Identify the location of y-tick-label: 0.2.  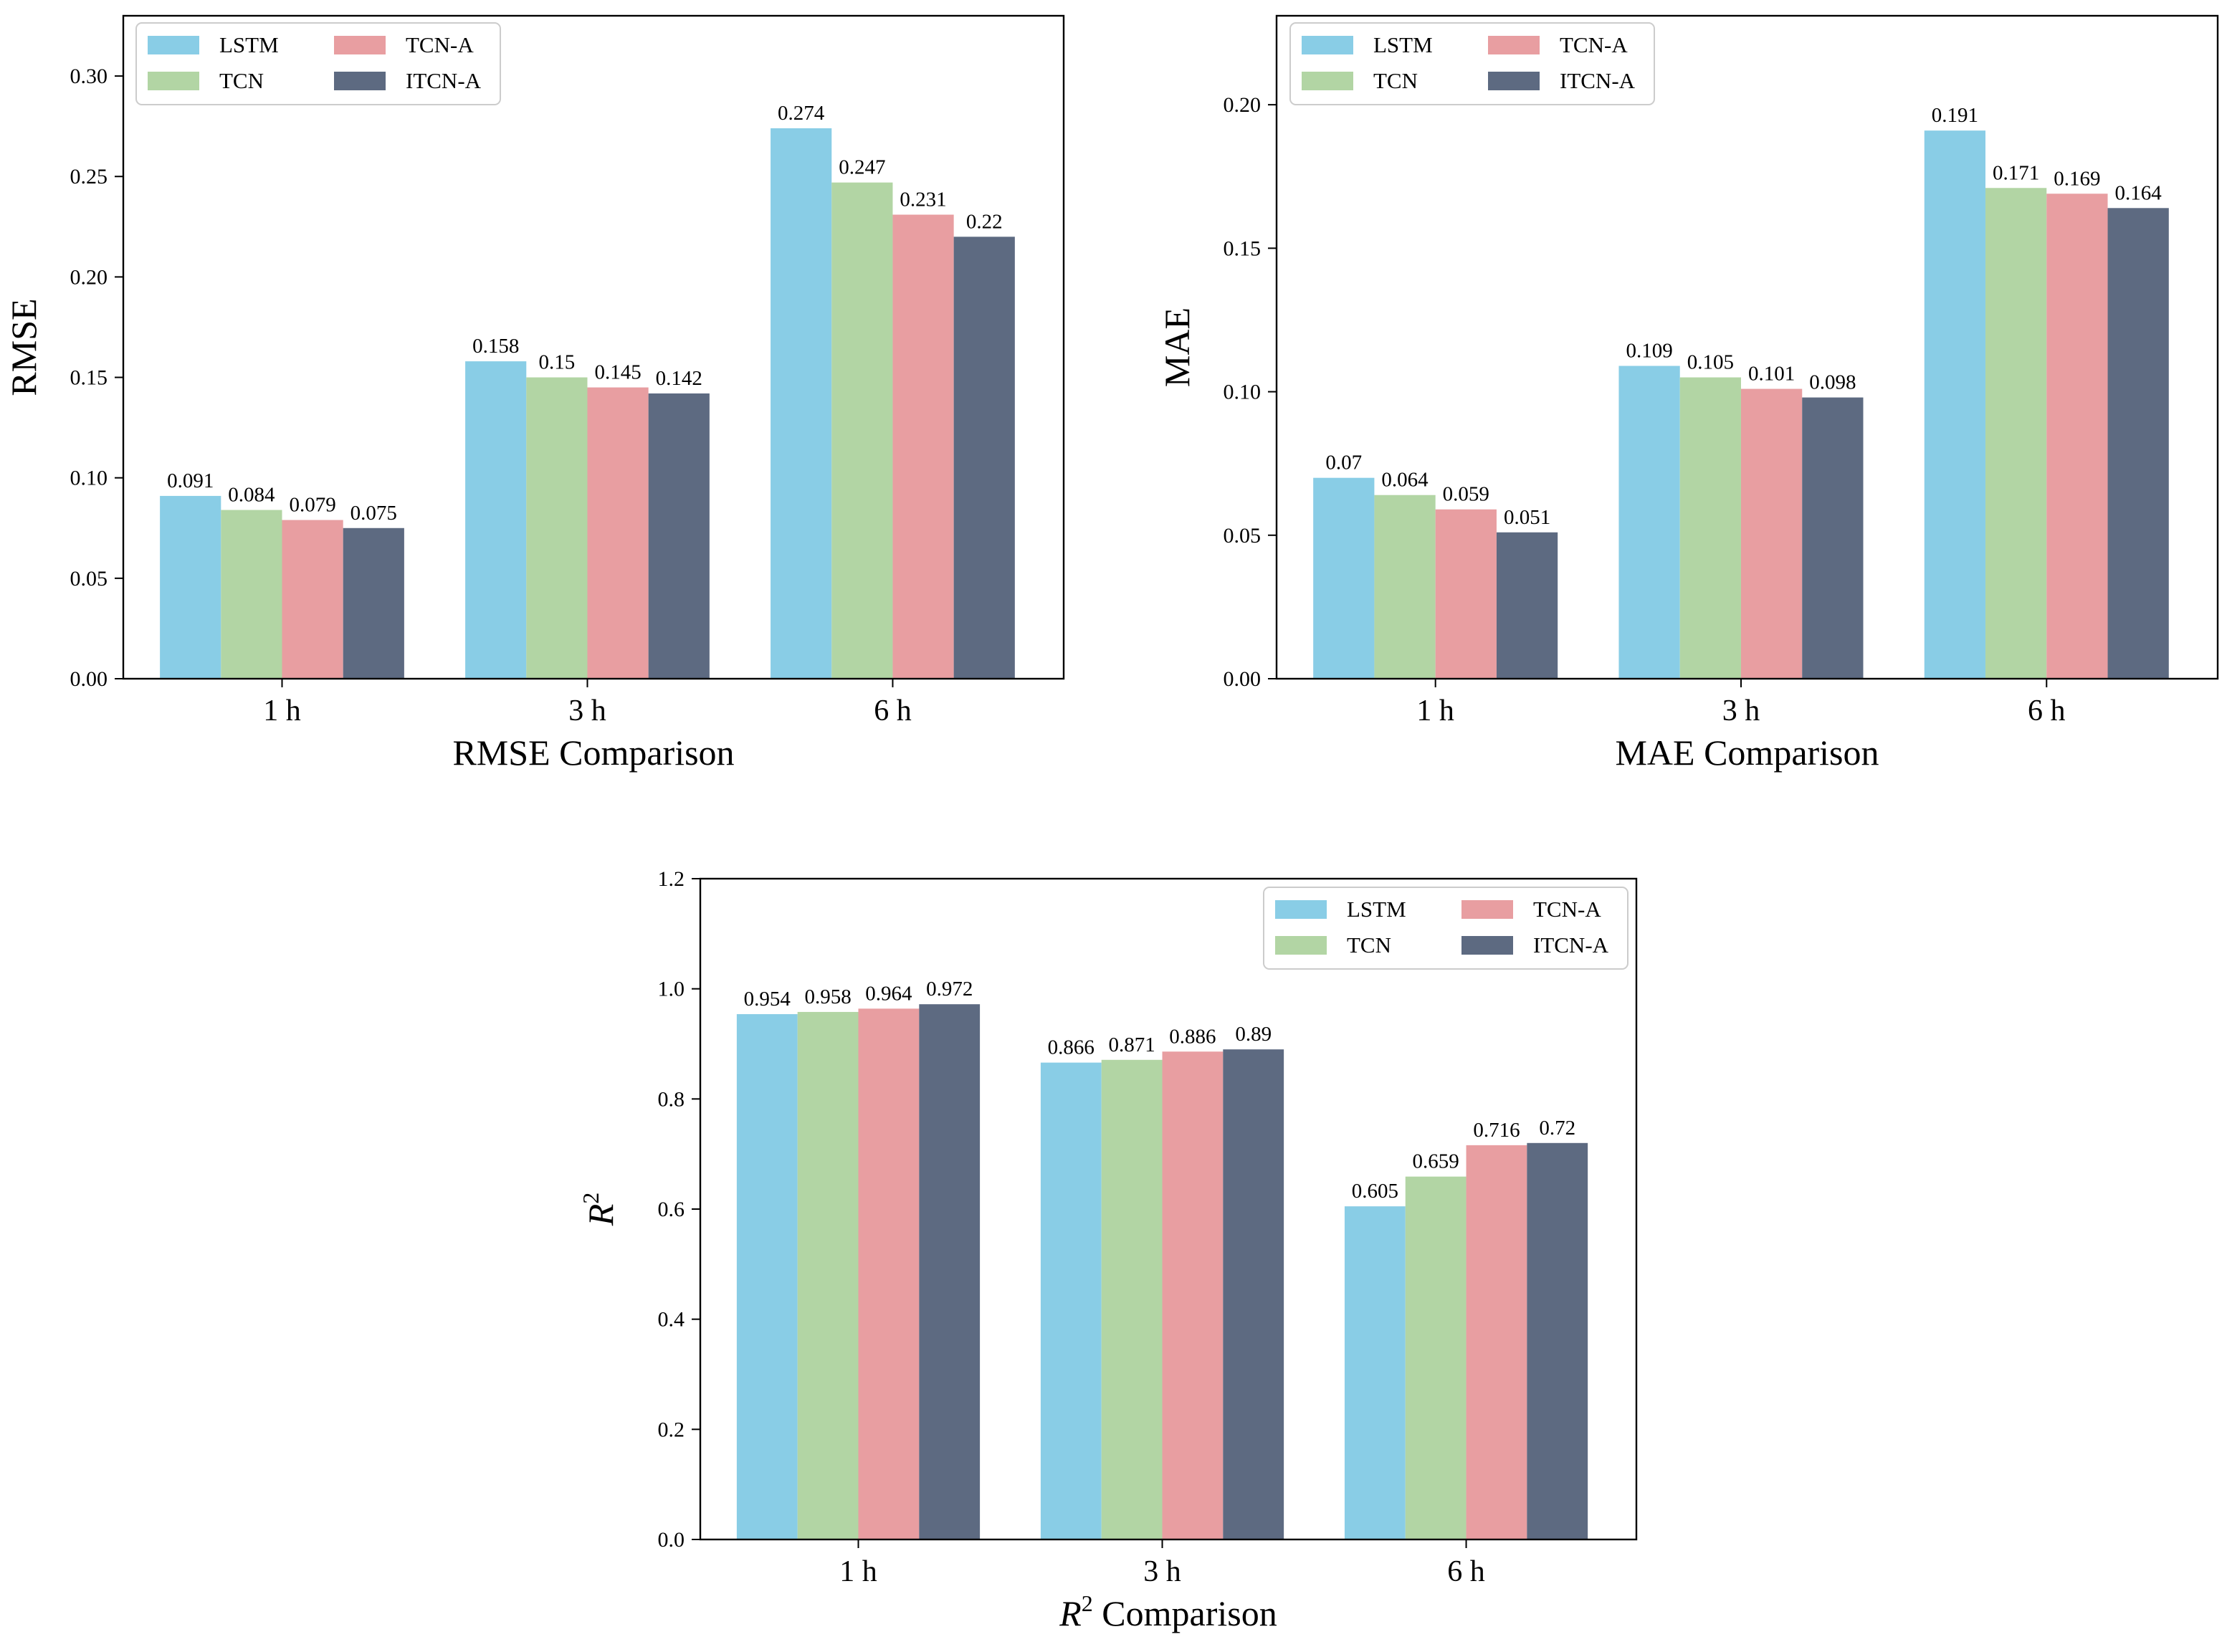
(671, 1429).